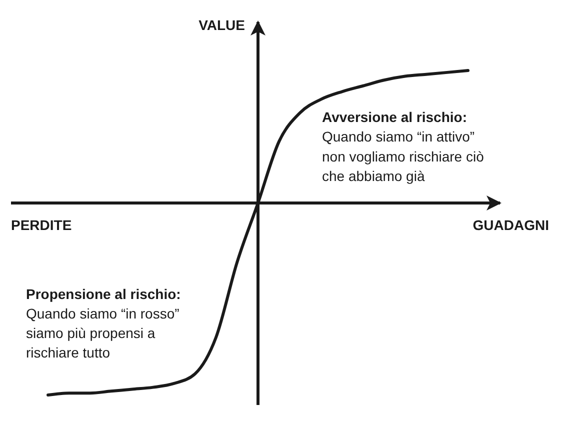  What do you see at coordinates (510, 225) in the screenshot?
I see `x-axis-title: GUADAGNI` at bounding box center [510, 225].